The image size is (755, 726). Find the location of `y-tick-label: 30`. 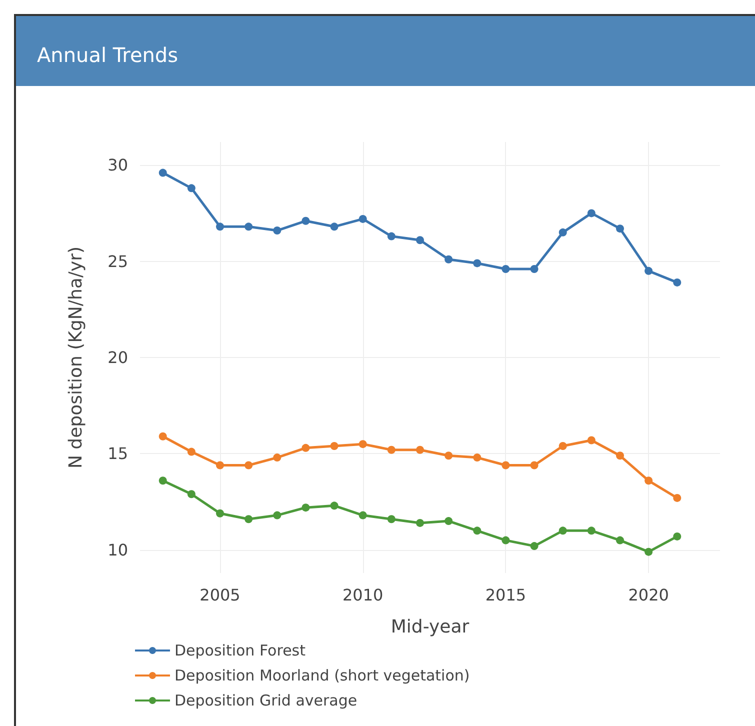

y-tick-label: 30 is located at coordinates (118, 165).